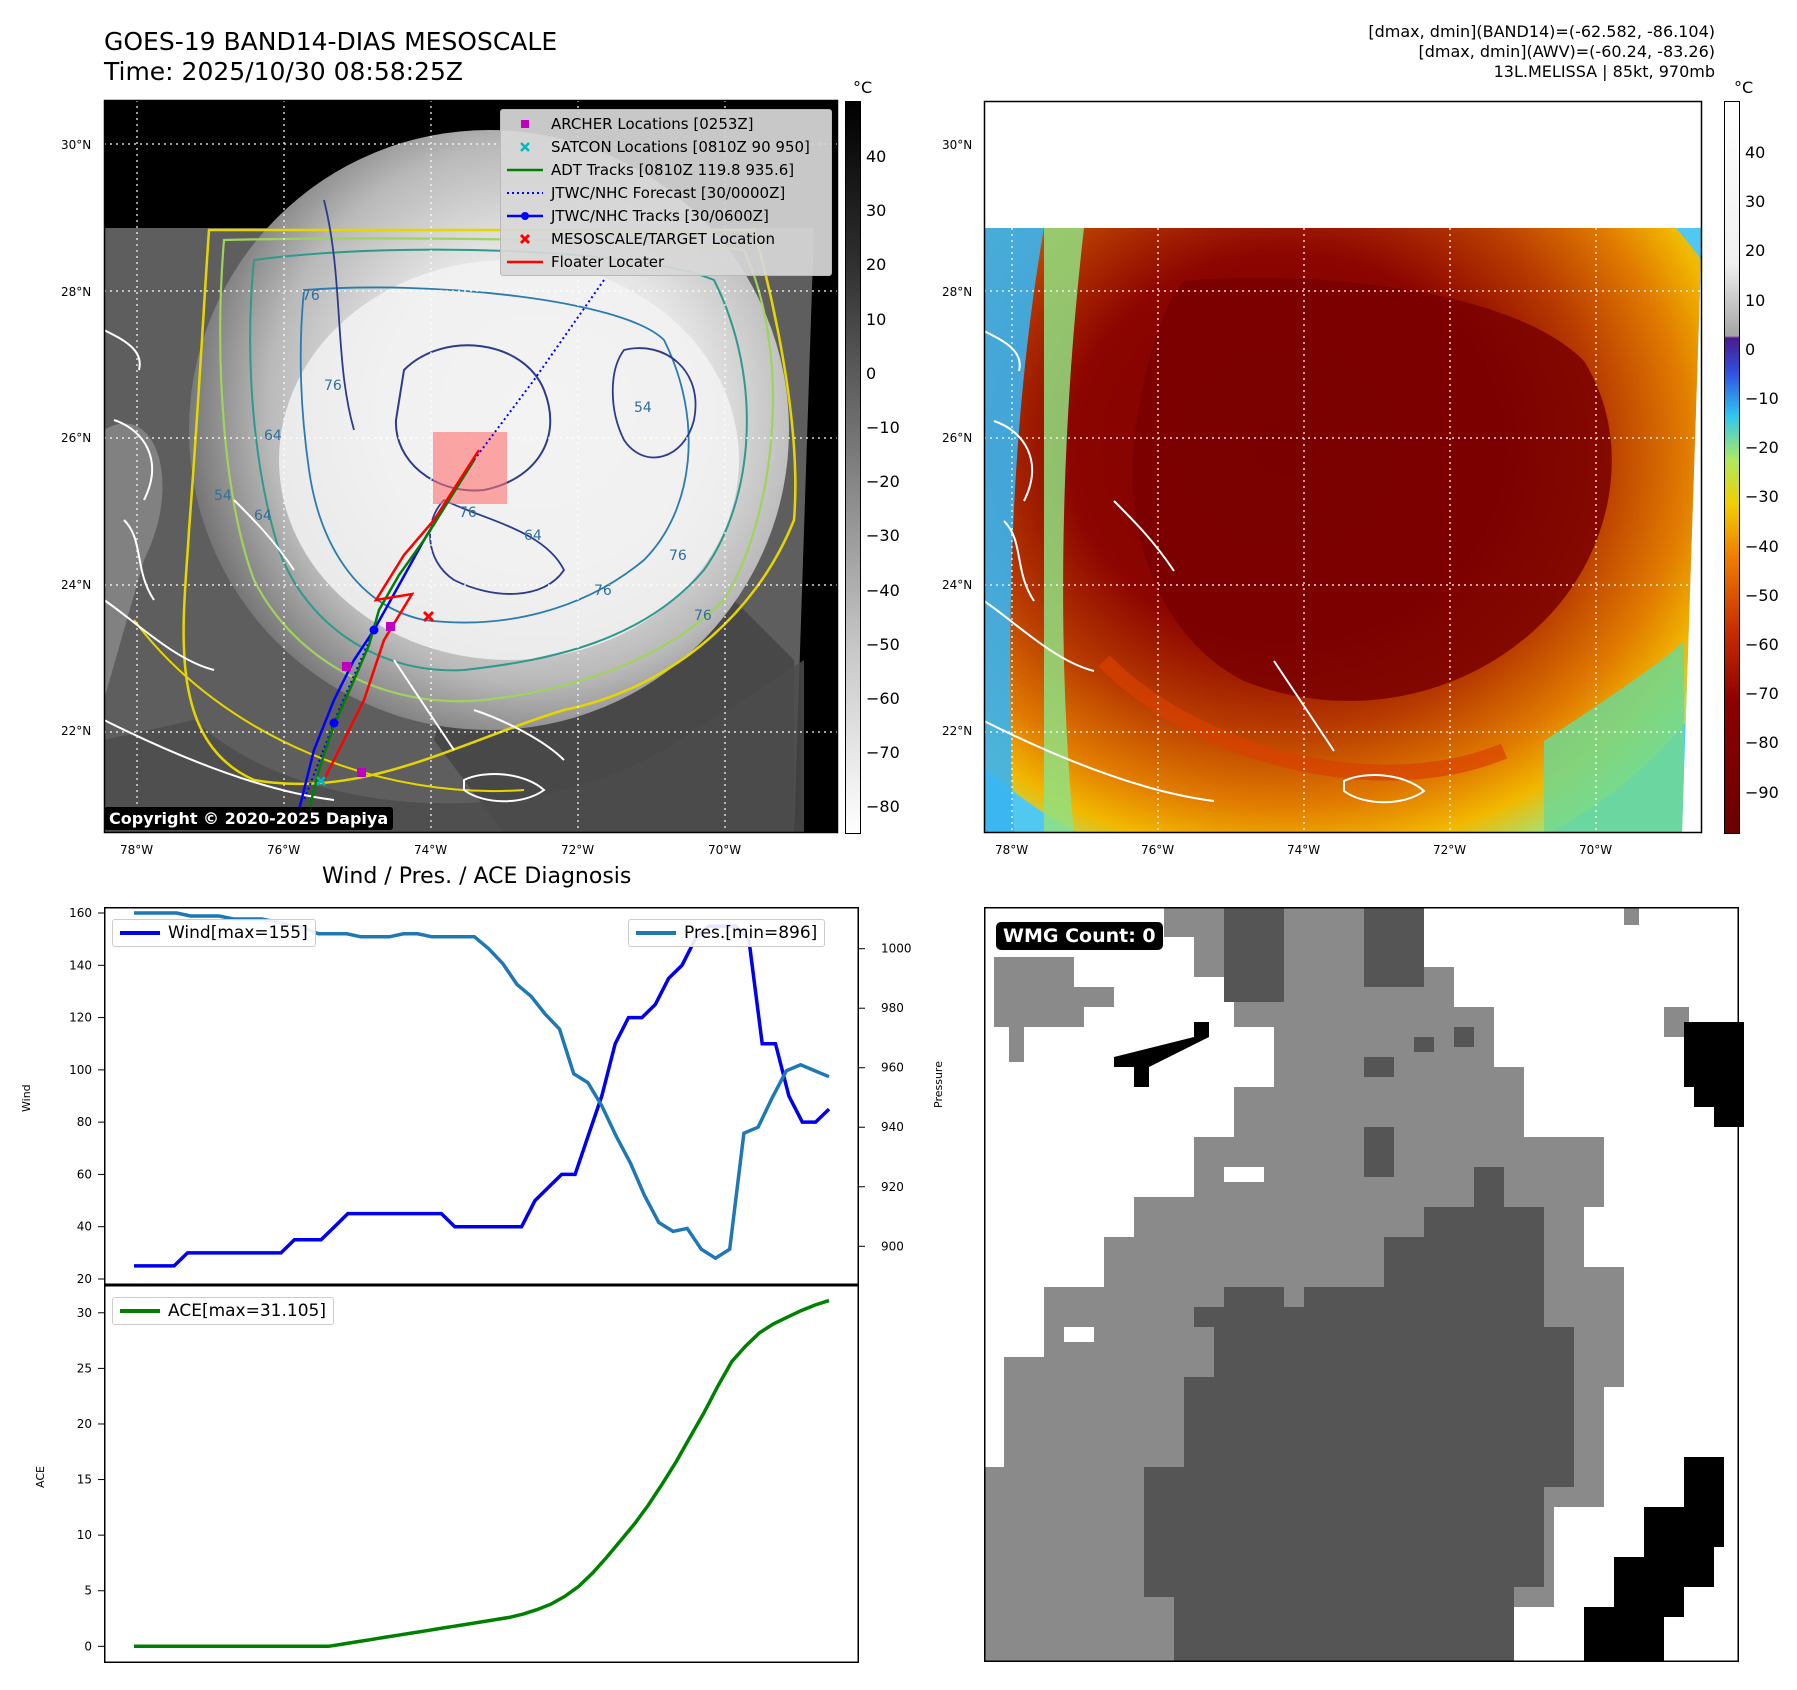  I want to click on left-colorbar-tick: −70, so click(883, 753).